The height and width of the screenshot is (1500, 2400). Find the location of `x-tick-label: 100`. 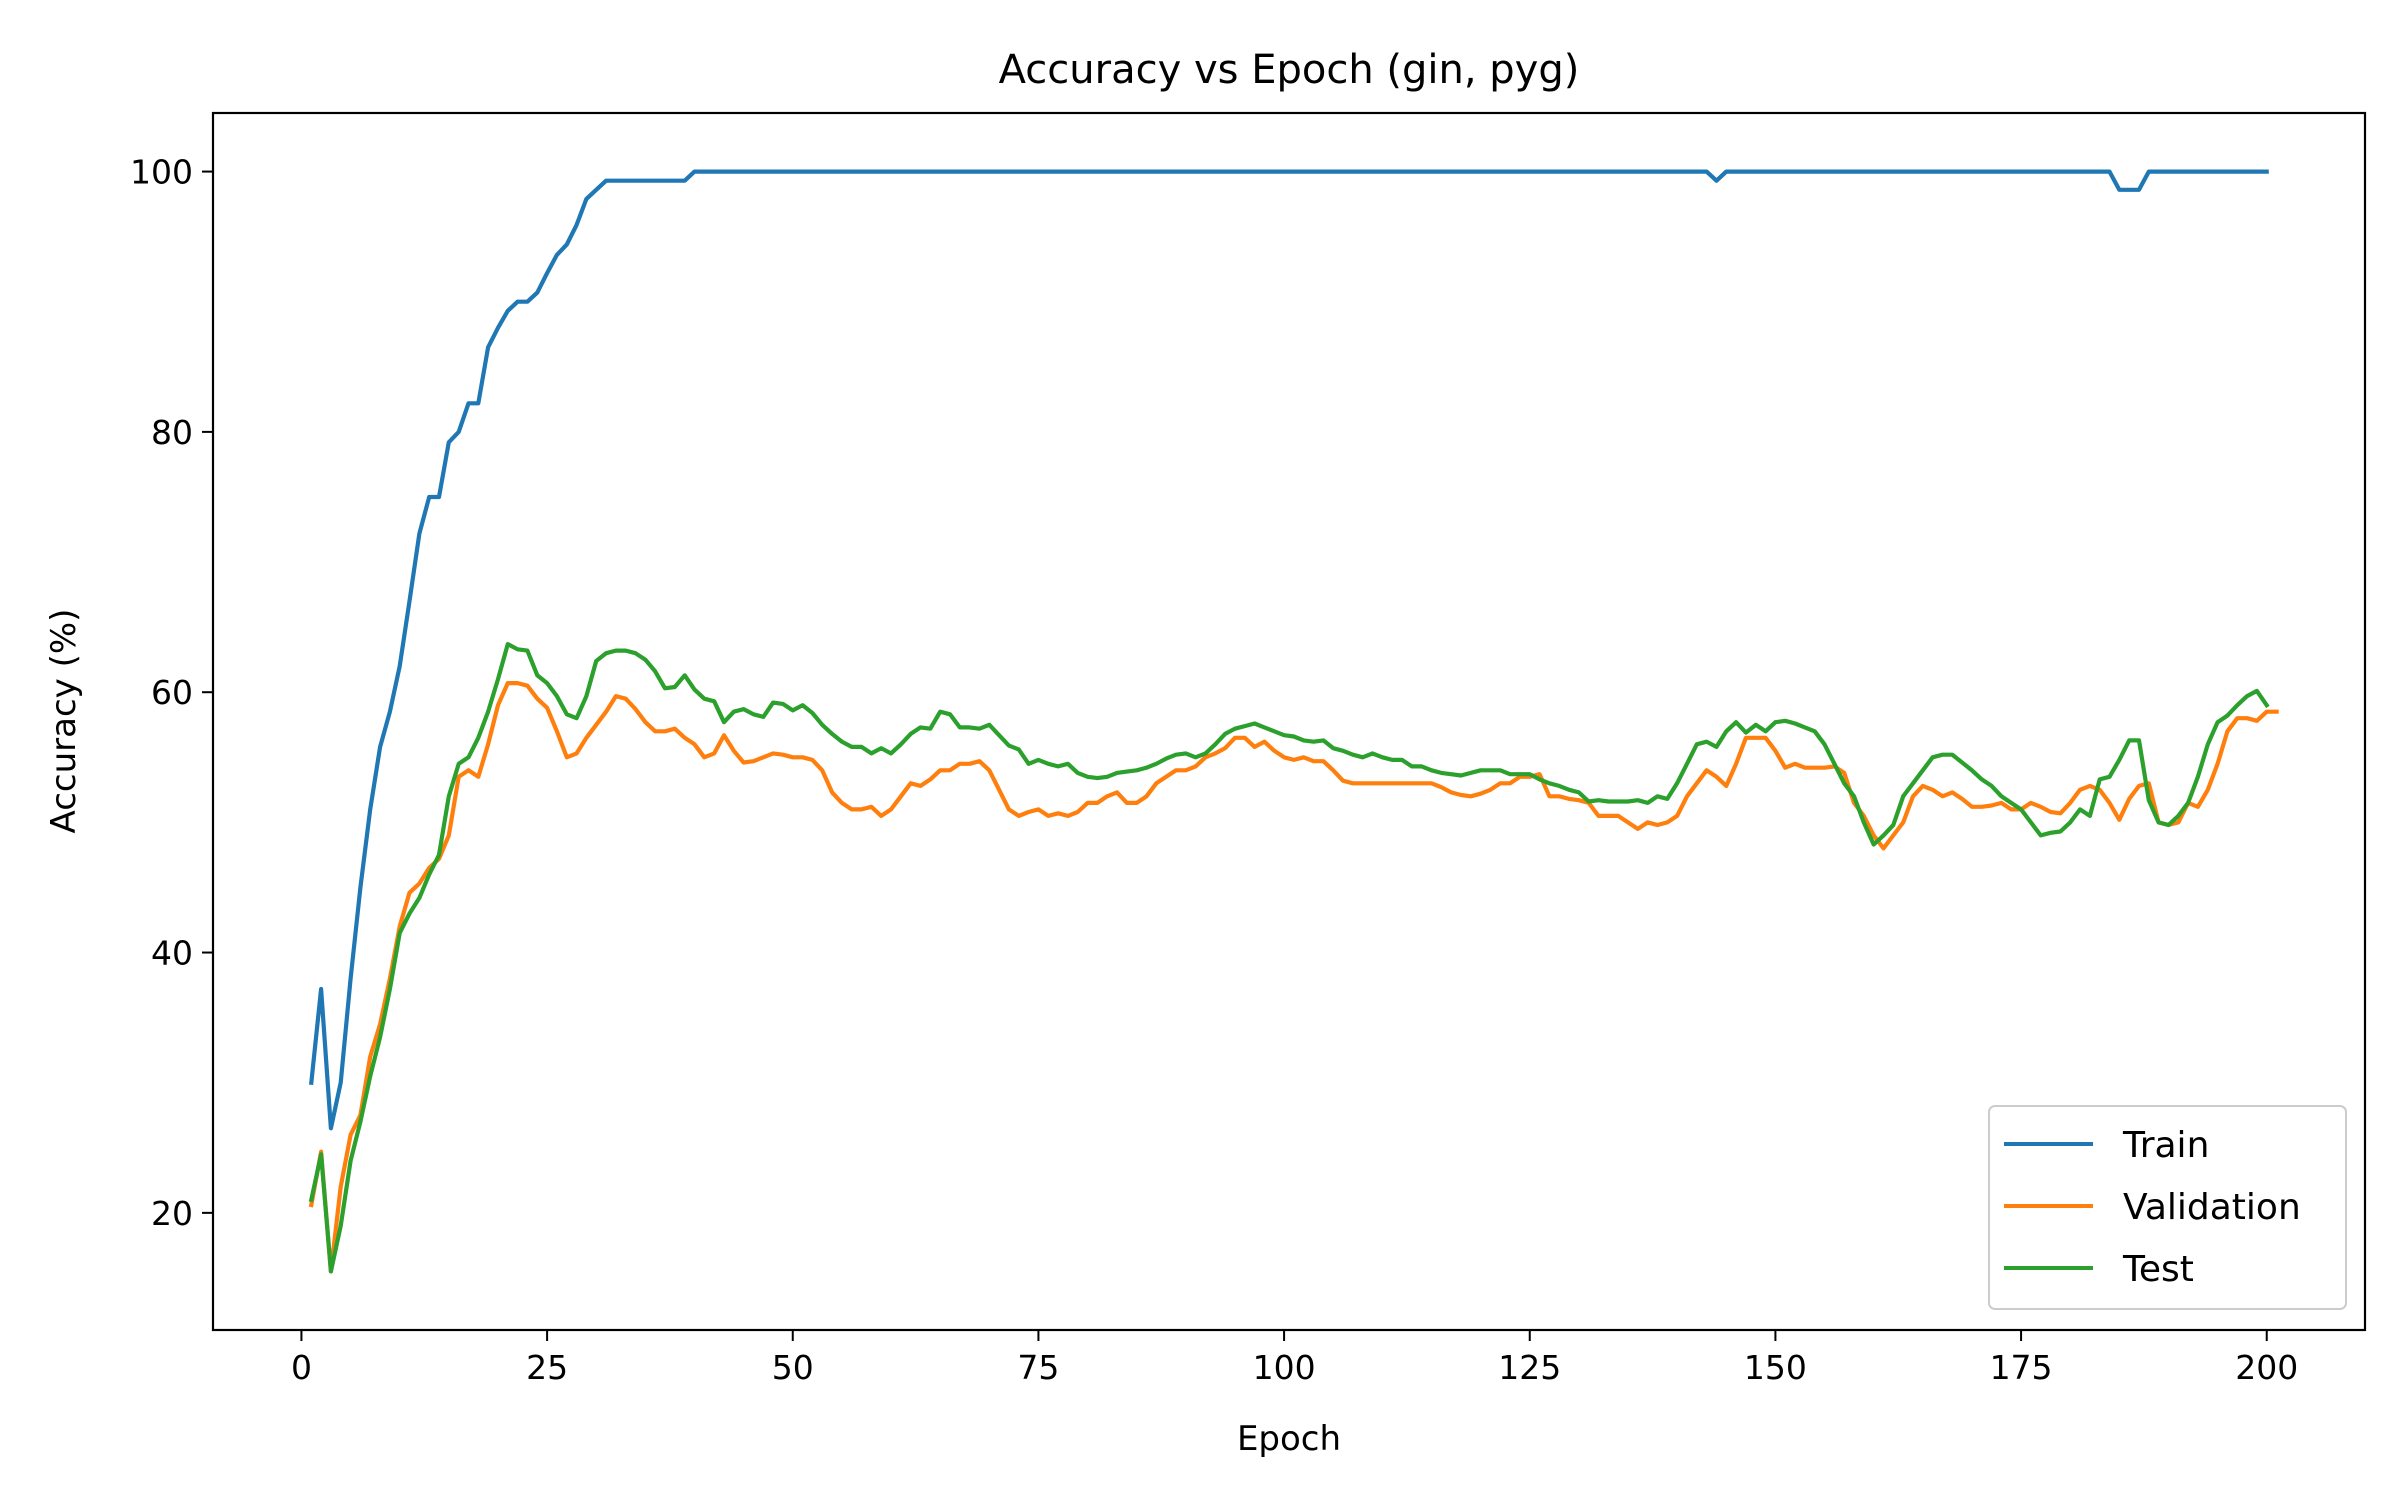

x-tick-label: 100 is located at coordinates (1284, 1367).